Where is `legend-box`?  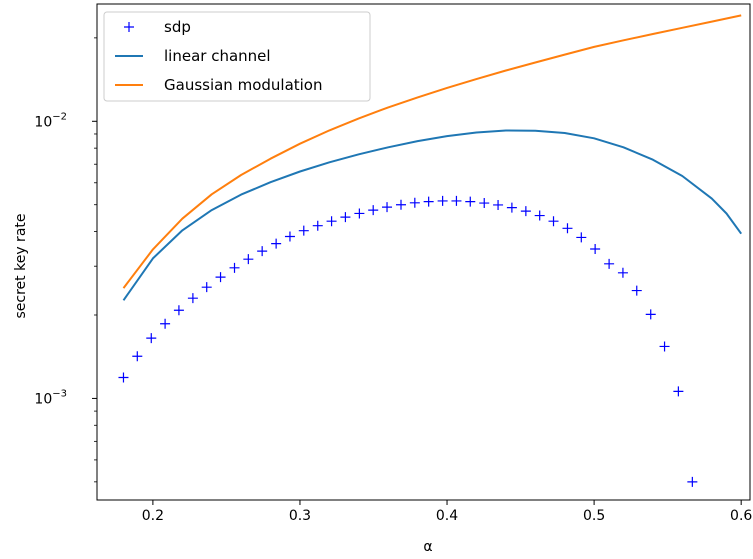 legend-box is located at coordinates (237, 56).